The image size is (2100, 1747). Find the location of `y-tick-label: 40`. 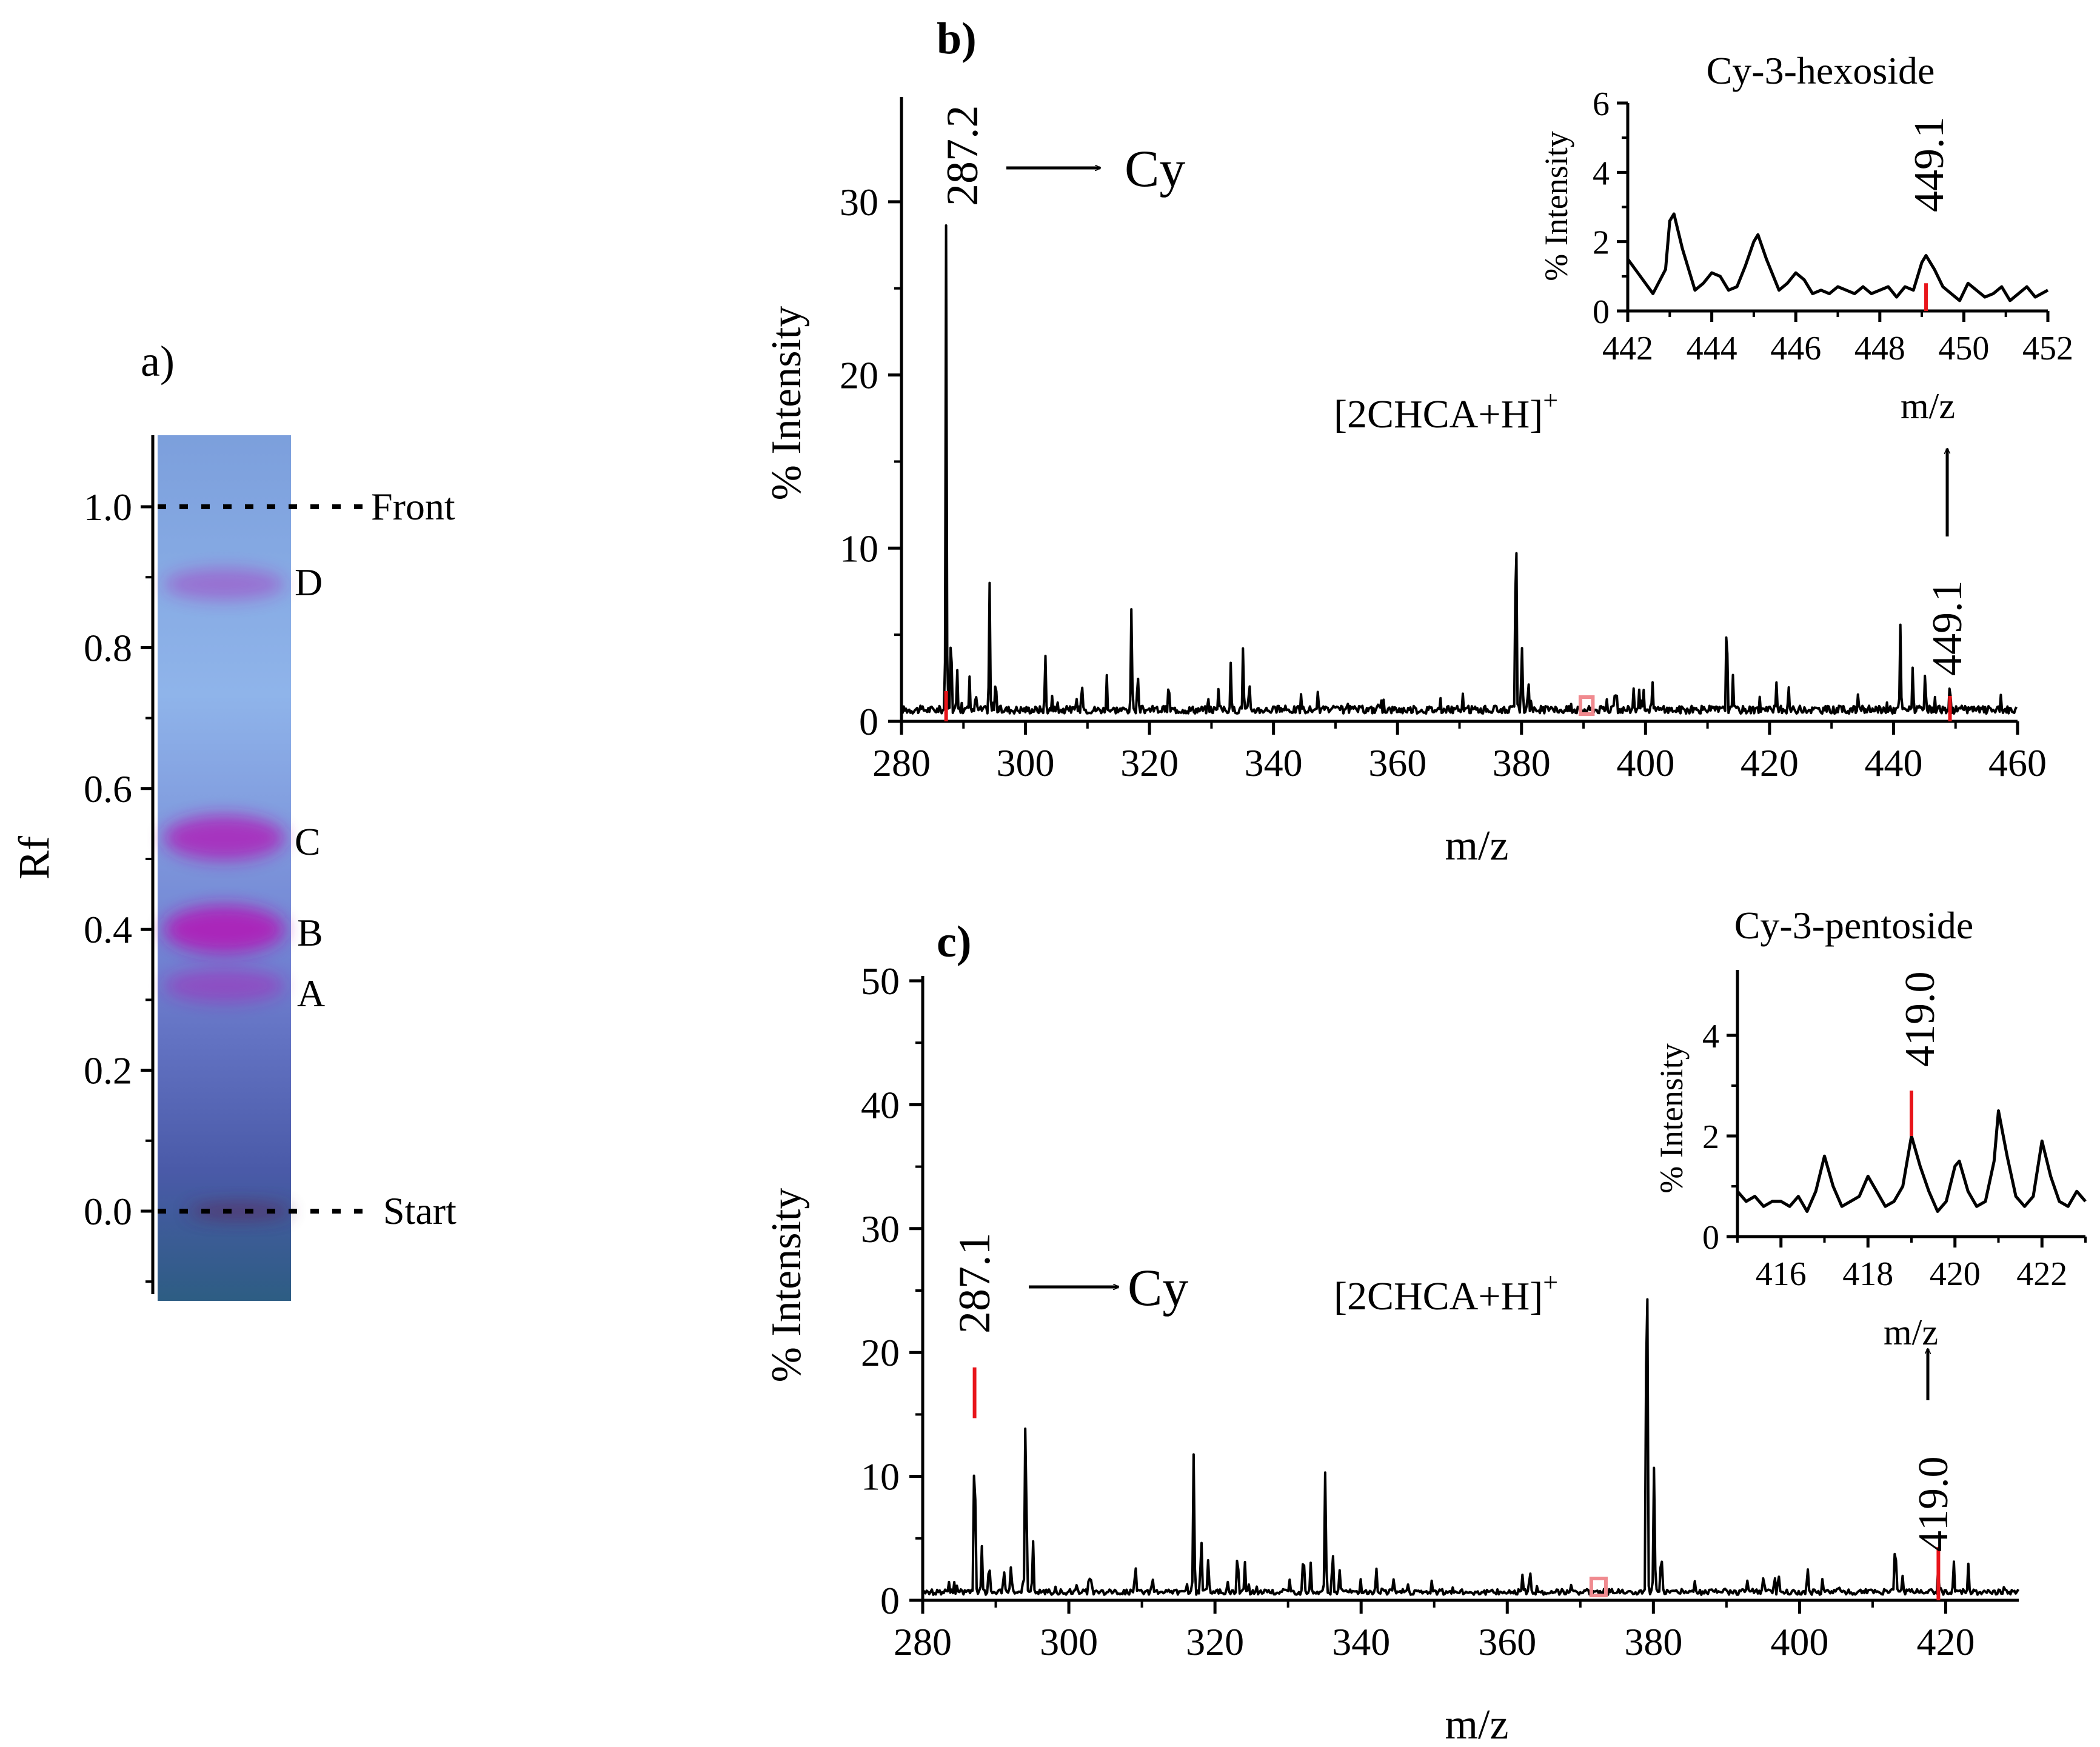

y-tick-label: 40 is located at coordinates (880, 1104).